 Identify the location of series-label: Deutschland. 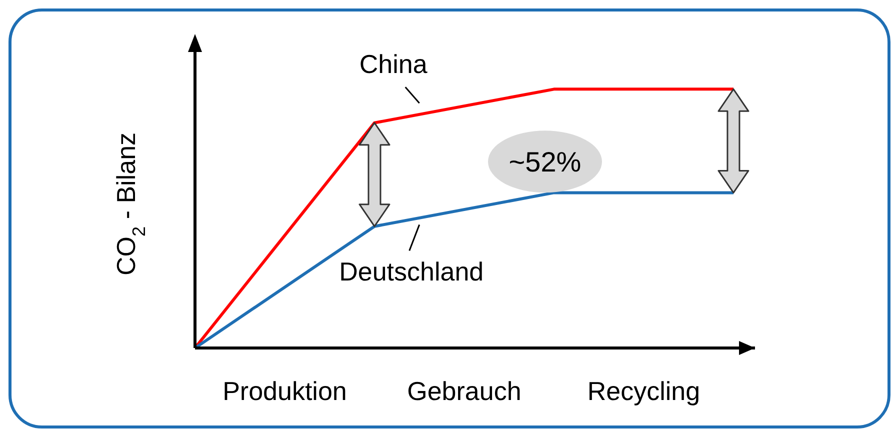
(411, 271).